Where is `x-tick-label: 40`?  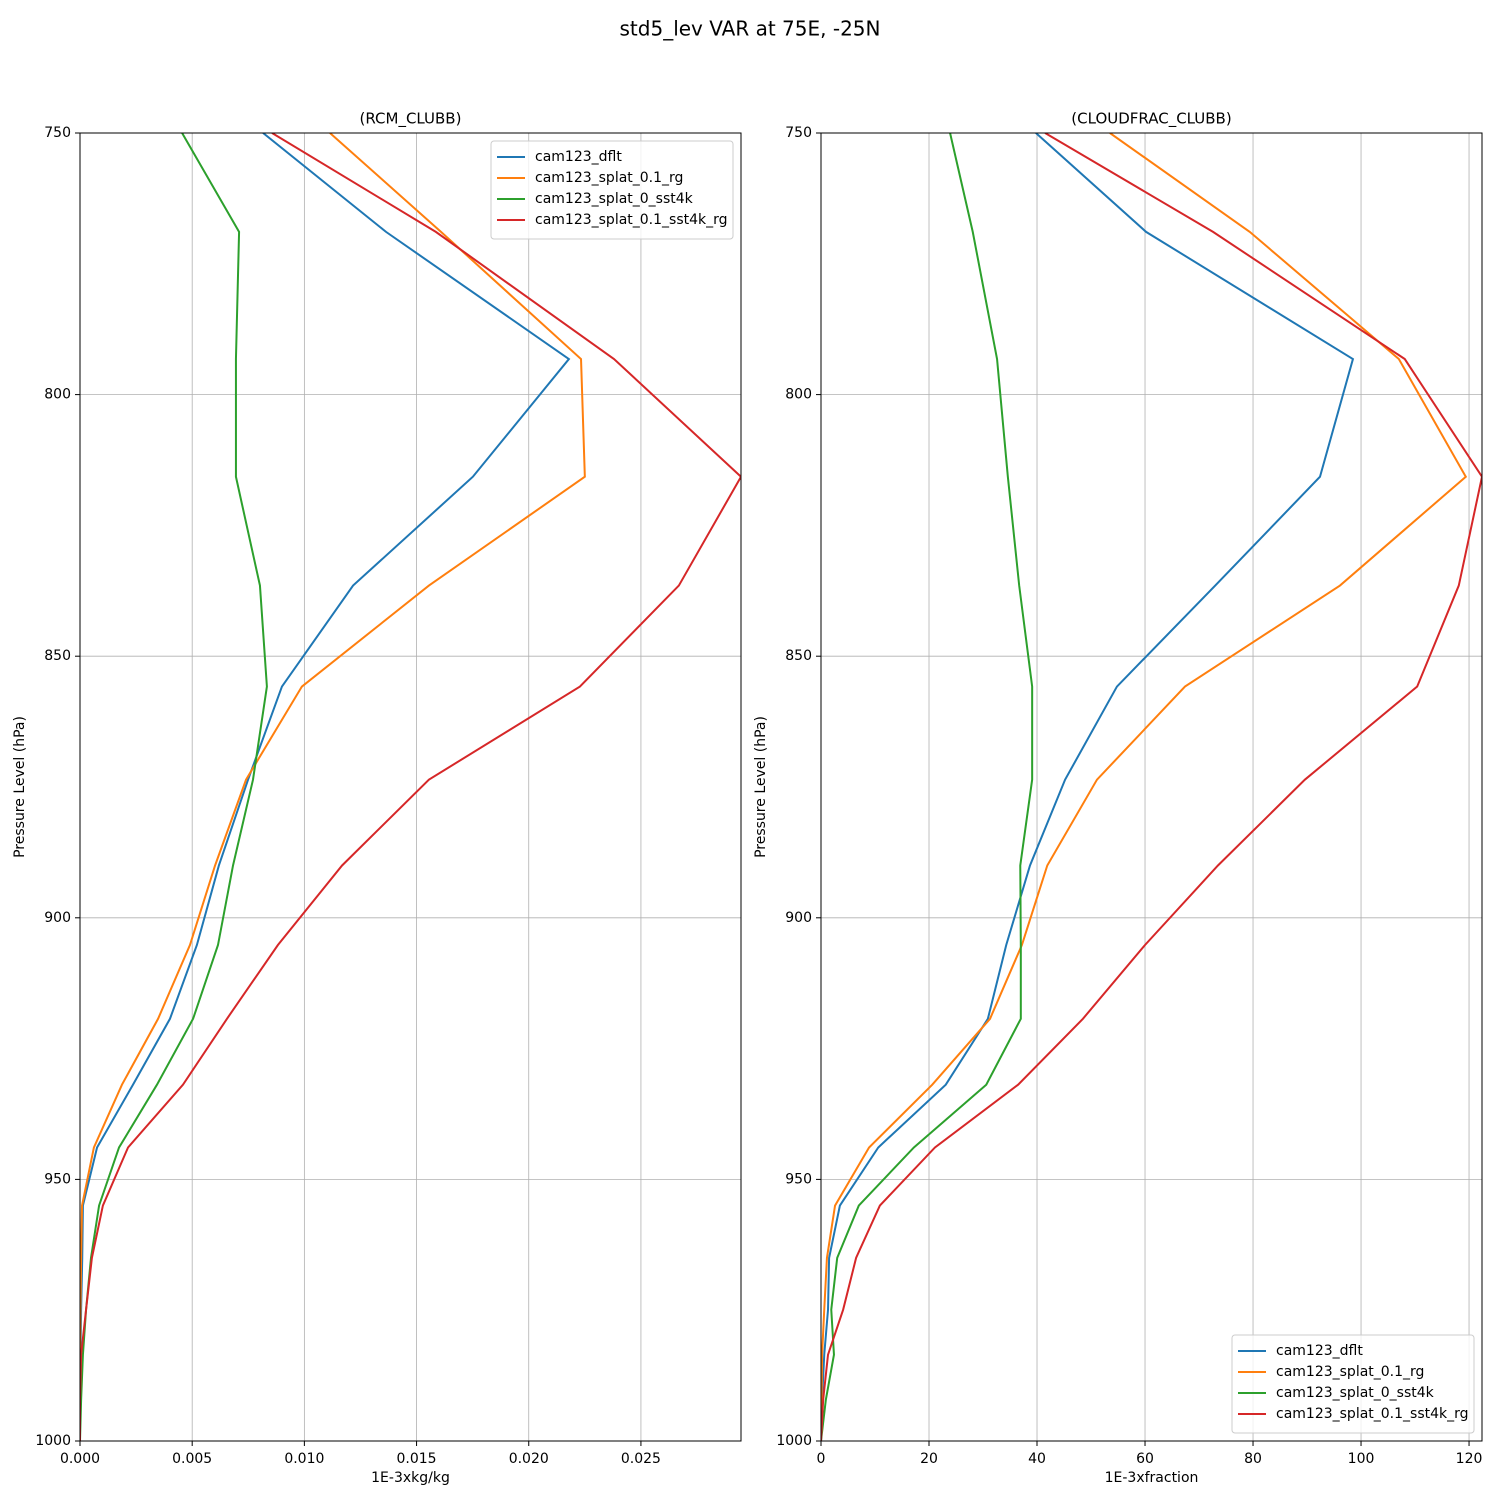
x-tick-label: 40 is located at coordinates (1037, 1459).